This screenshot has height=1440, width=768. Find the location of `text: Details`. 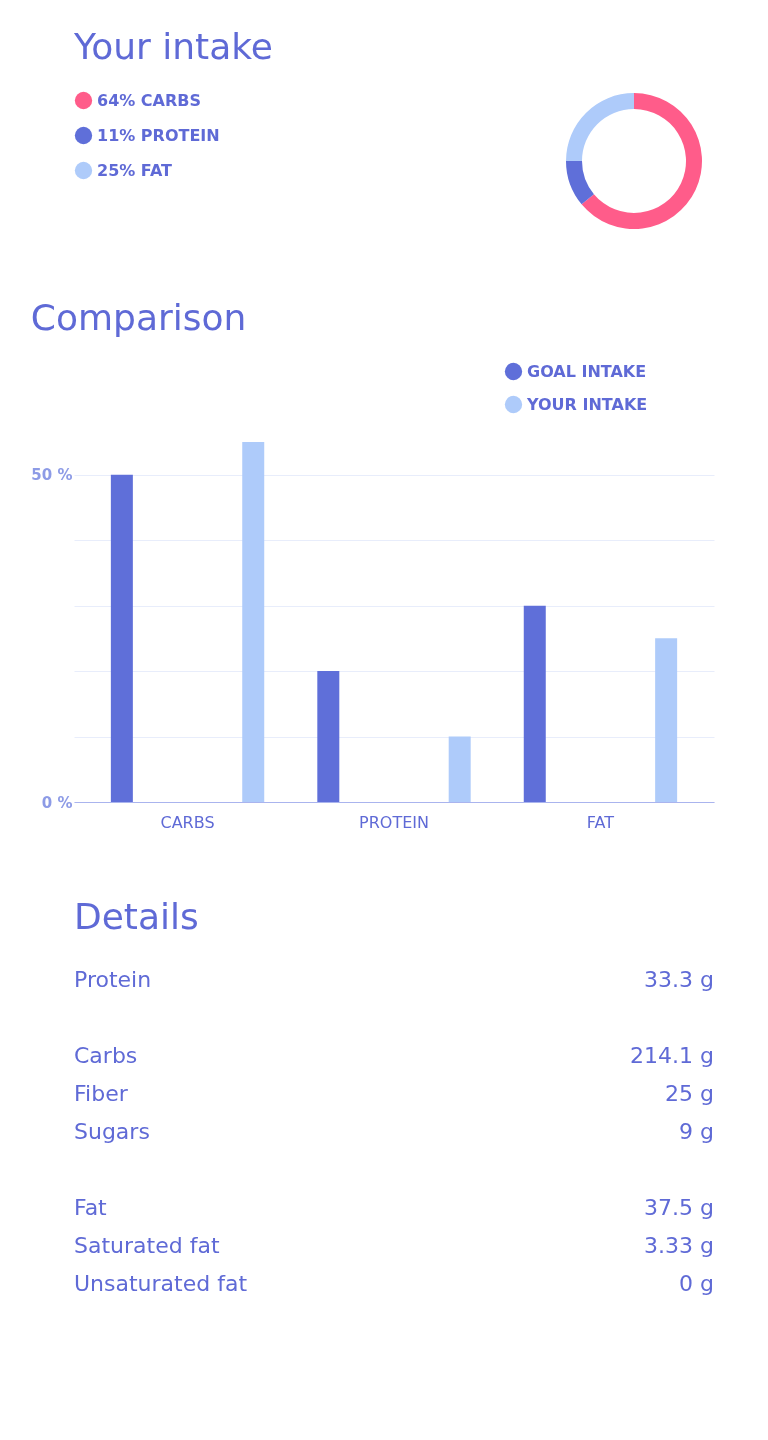

text: Details is located at coordinates (136, 916).